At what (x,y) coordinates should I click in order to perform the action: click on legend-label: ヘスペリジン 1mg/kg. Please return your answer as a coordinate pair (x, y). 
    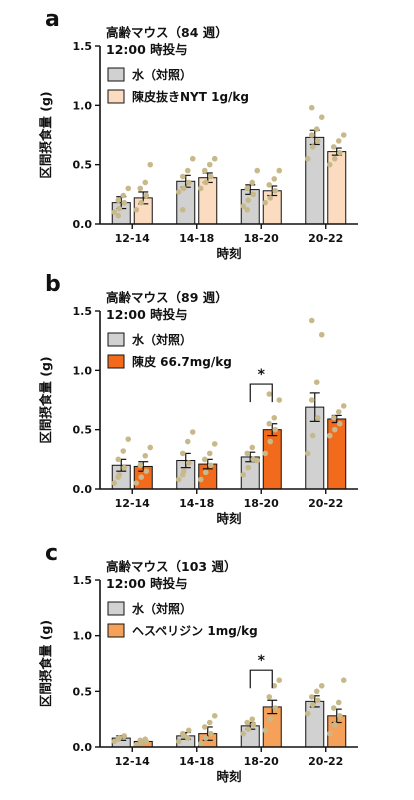
    Looking at the image, I should click on (195, 631).